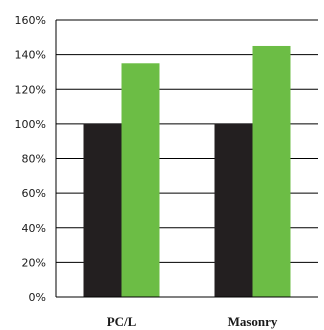 The height and width of the screenshot is (330, 324). What do you see at coordinates (37, 297) in the screenshot?
I see `y-tick-label: 0%` at bounding box center [37, 297].